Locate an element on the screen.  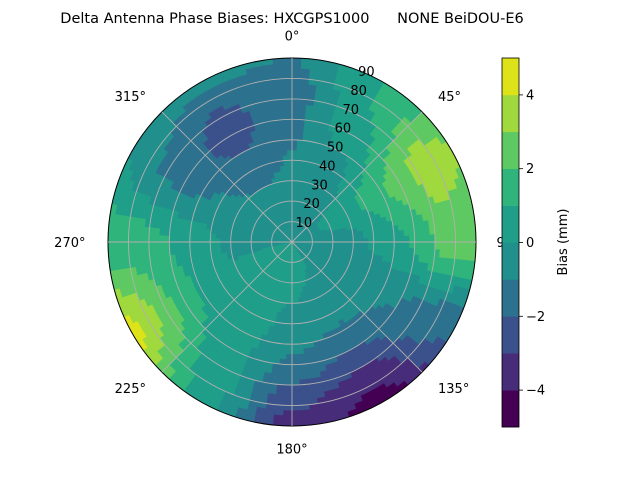
radial-tick-label: 50 is located at coordinates (335, 148).